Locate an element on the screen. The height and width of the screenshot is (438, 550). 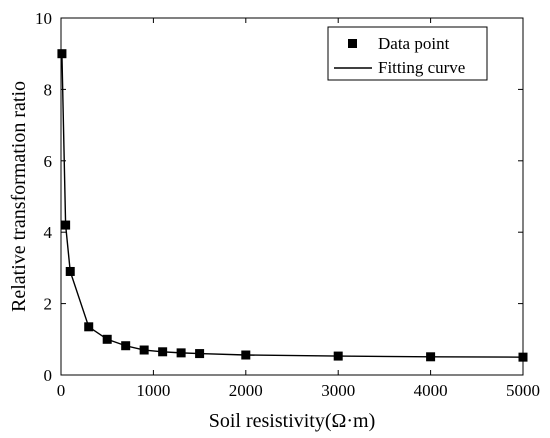
y-tick-label: 4 is located at coordinates (48, 232).